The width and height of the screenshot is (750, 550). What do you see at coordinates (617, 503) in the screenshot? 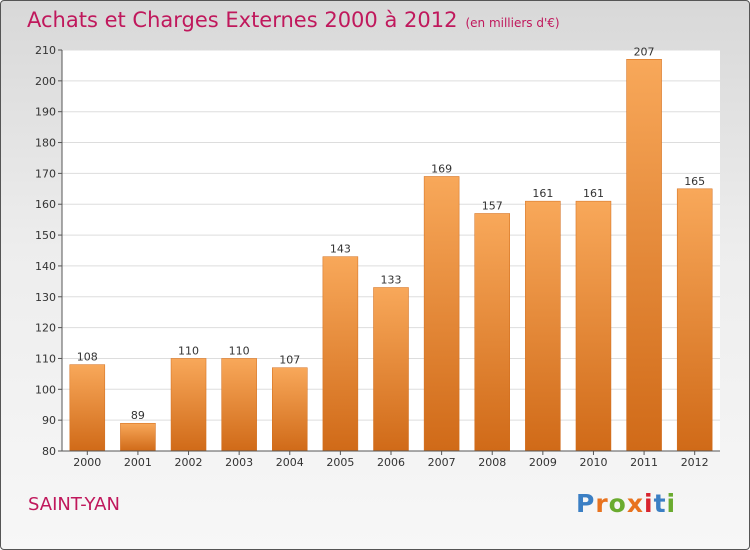
I see `logo-letter: o` at bounding box center [617, 503].